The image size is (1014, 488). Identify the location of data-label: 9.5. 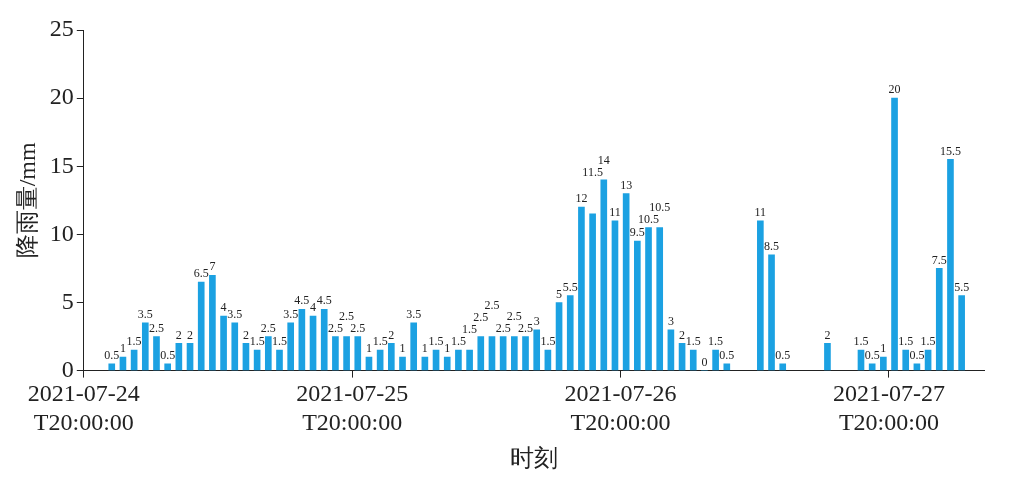
(637, 232).